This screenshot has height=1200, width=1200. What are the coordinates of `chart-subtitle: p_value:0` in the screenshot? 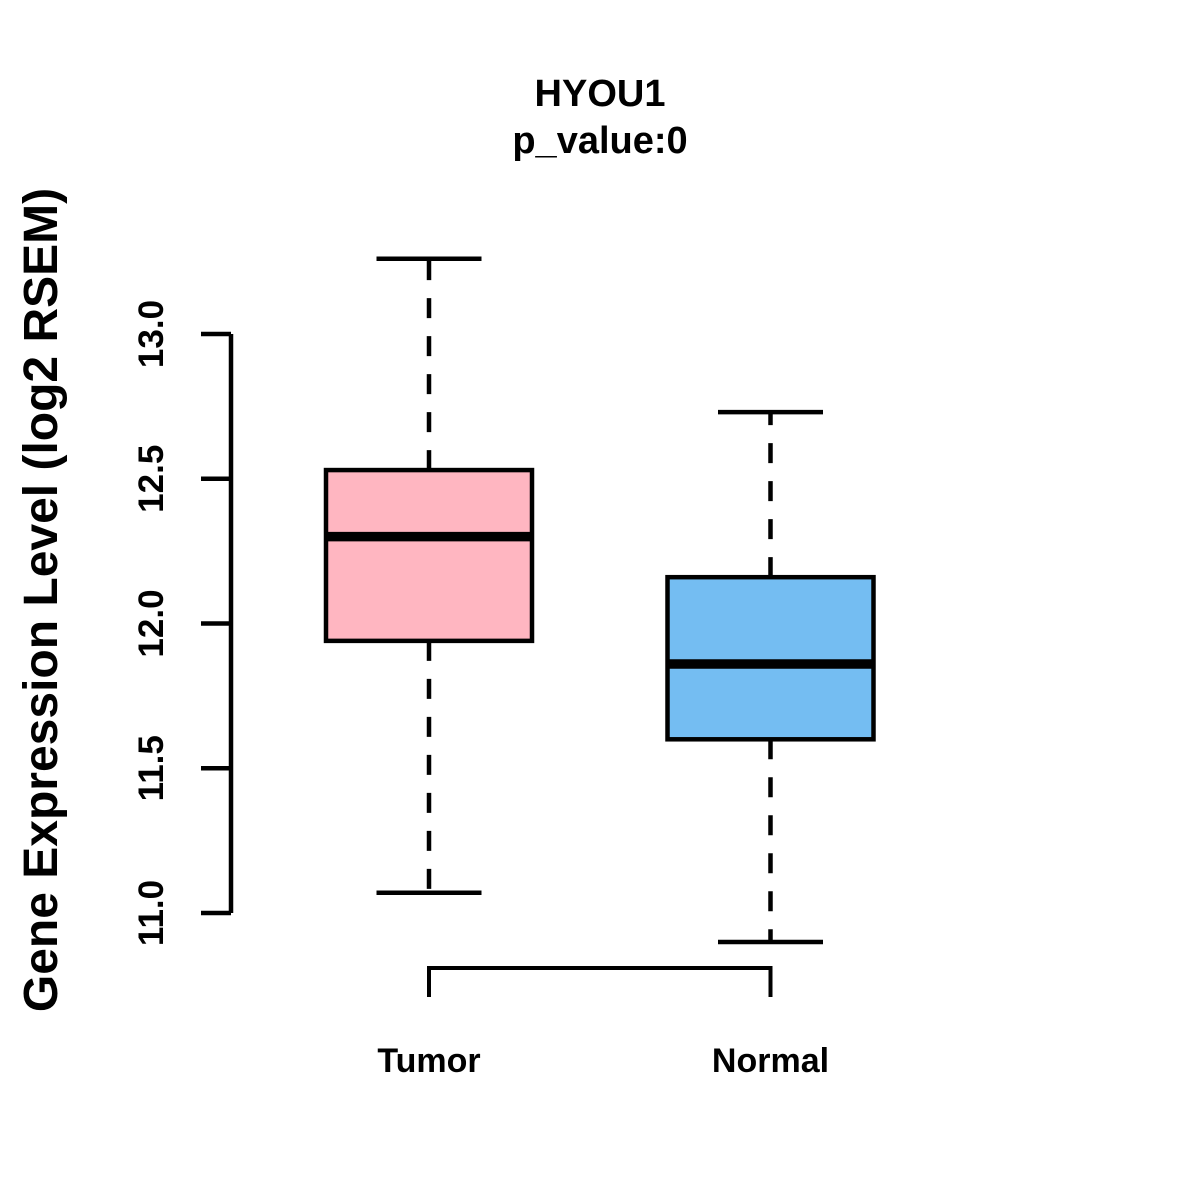 It's located at (599, 141).